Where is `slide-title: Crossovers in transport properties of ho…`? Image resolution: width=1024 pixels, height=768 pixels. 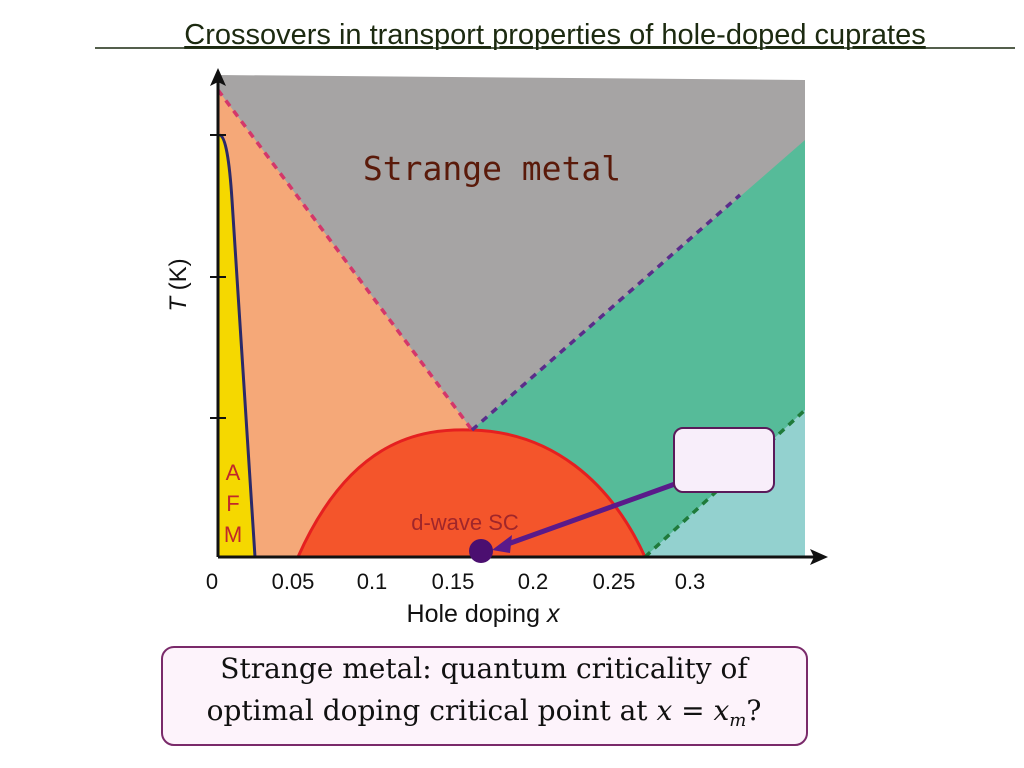
slide-title: Crossovers in transport properties of ho… is located at coordinates (555, 35).